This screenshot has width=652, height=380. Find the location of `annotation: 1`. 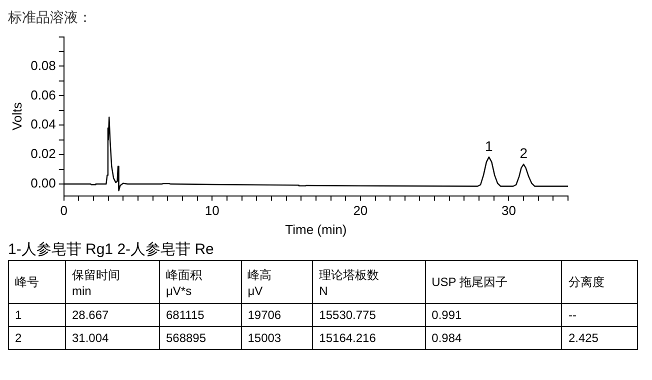

annotation: 1 is located at coordinates (489, 146).